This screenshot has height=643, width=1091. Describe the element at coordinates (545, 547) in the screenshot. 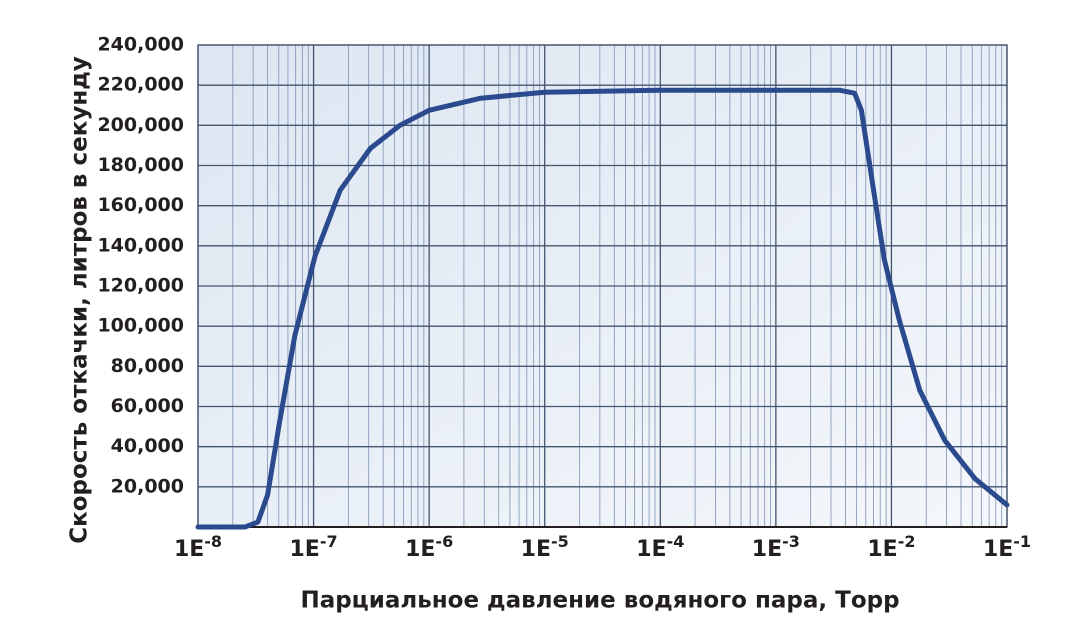

I see `x-tick-label: 1E-5` at that location.